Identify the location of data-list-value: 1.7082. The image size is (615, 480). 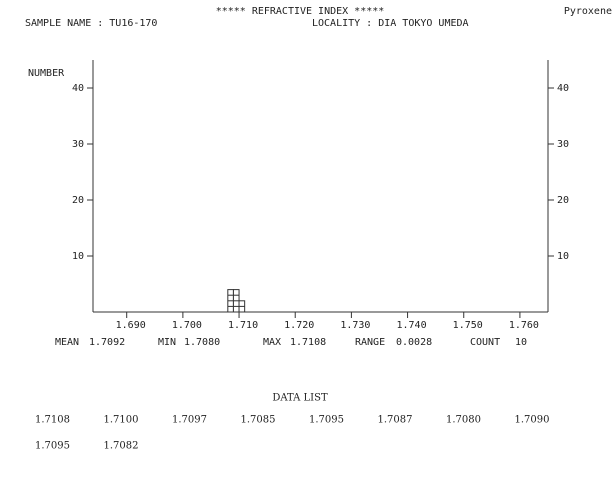
(121, 446).